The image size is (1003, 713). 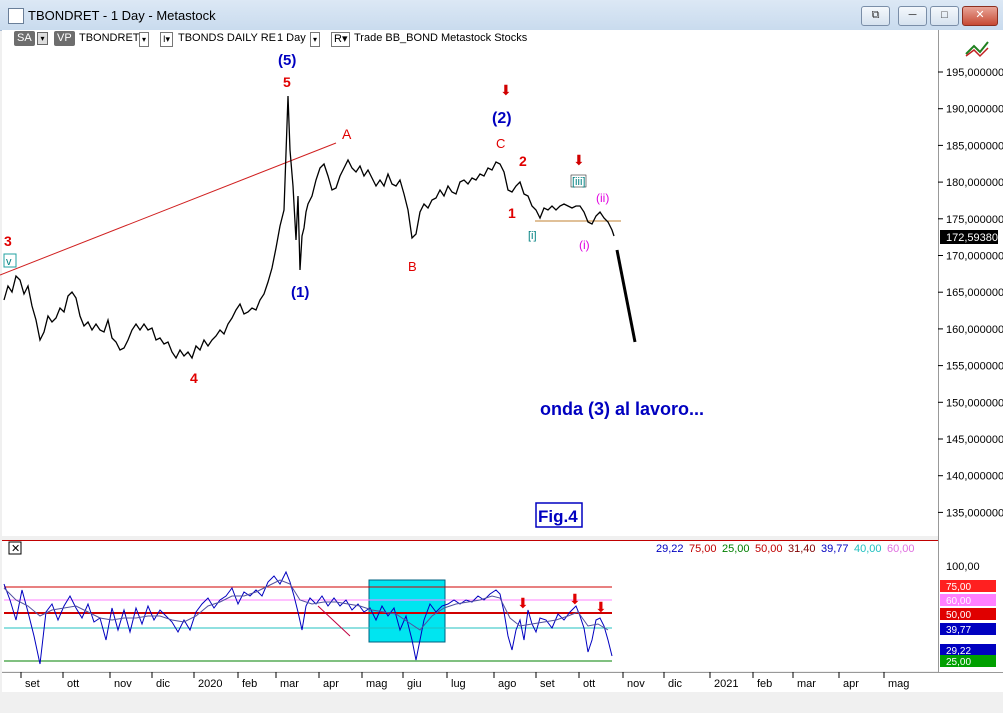 I want to click on minimize-button: ─, so click(x=912, y=16).